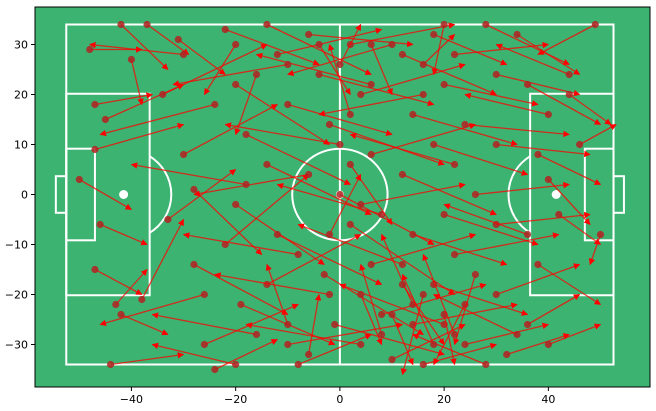  I want to click on left-goal, so click(61, 194).